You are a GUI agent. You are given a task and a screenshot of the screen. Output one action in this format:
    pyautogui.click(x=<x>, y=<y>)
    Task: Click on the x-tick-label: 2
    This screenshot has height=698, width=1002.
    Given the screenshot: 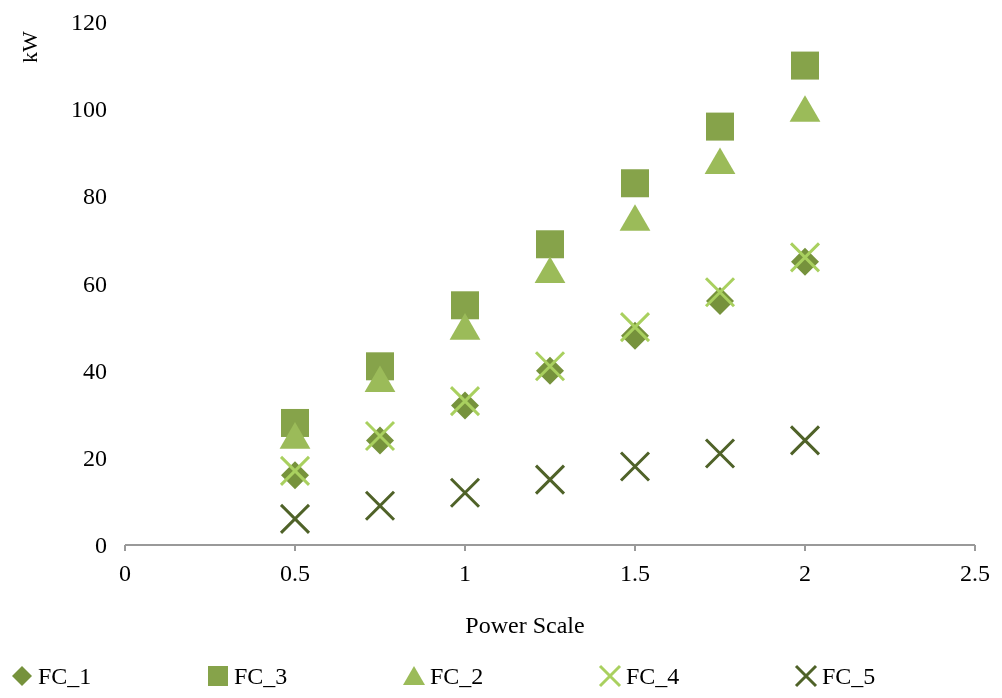 What is the action you would take?
    pyautogui.click(x=805, y=573)
    